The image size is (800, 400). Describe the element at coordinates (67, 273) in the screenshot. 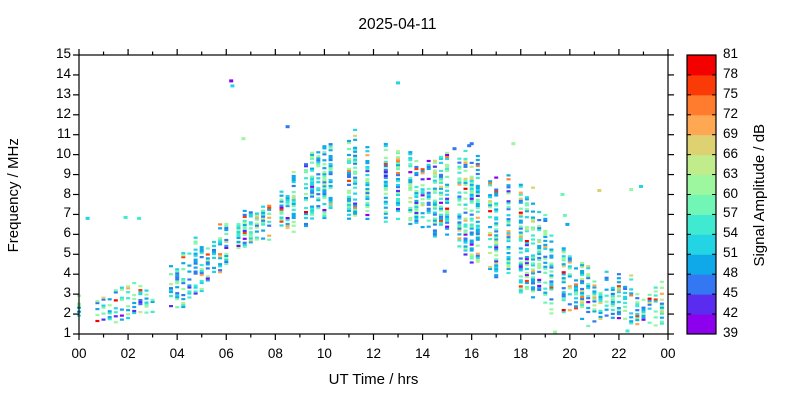

I see `y-tick-label: 4` at that location.